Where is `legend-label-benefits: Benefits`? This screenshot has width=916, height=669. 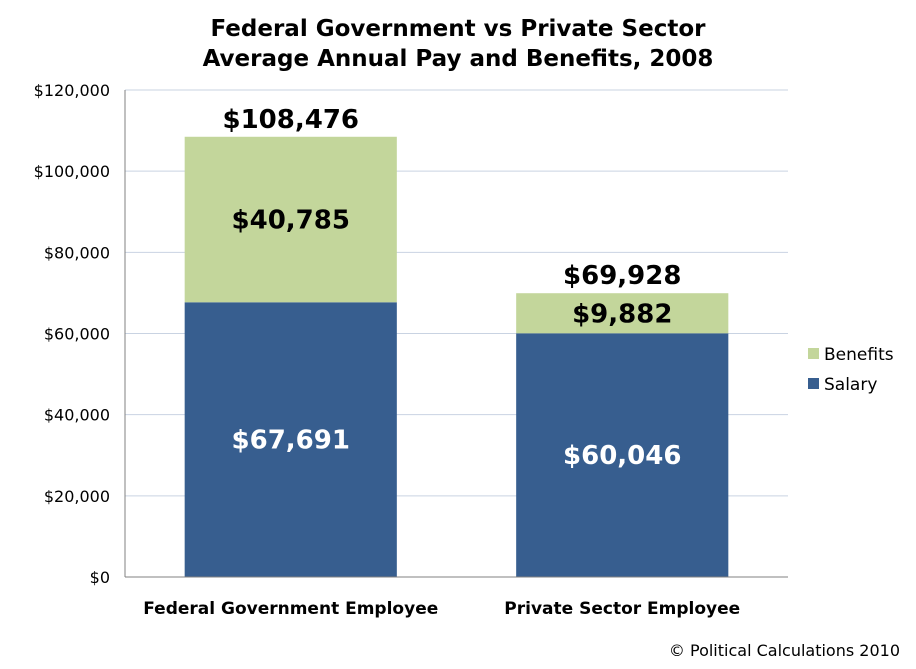 legend-label-benefits: Benefits is located at coordinates (859, 355).